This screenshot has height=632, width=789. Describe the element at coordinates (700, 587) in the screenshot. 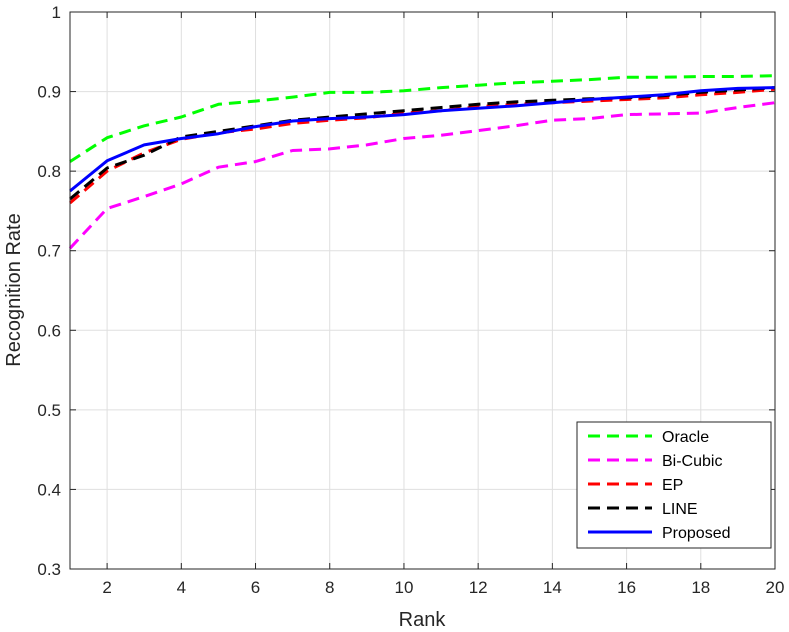

I see `x-tick-label: 18` at that location.